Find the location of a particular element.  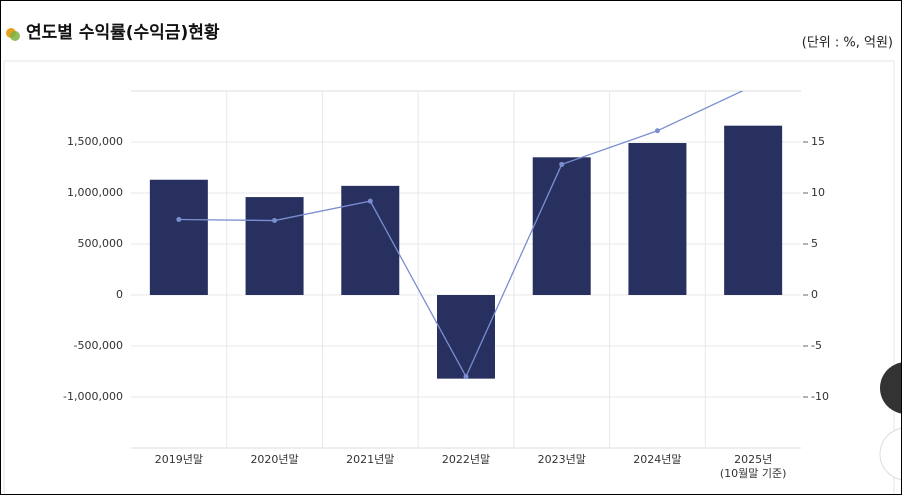

y-tick-label: -500,000 is located at coordinates (98, 345).